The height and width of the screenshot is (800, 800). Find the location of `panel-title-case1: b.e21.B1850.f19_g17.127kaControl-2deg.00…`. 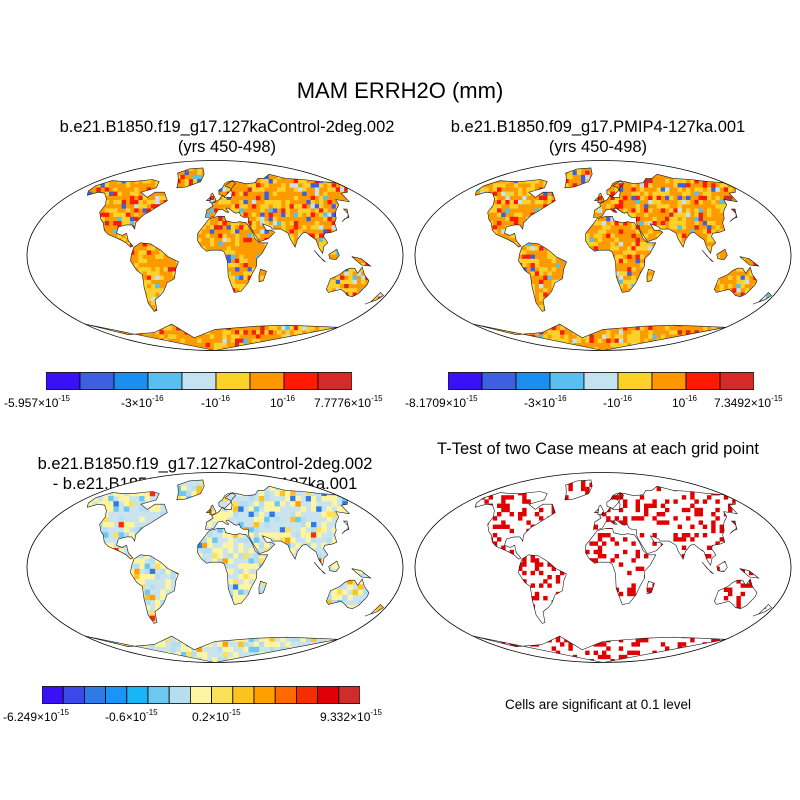

panel-title-case1: b.e21.B1850.f19_g17.127kaControl-2deg.00… is located at coordinates (227, 137).